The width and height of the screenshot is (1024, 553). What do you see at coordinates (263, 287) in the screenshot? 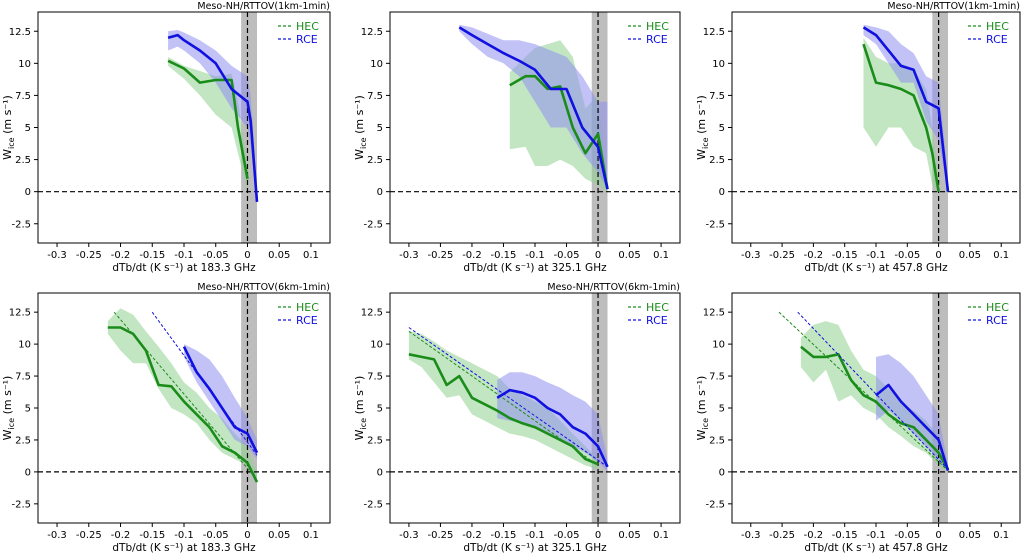
I see `chart-title: Meso-NH/RTTOV(6km-1min)` at bounding box center [263, 287].